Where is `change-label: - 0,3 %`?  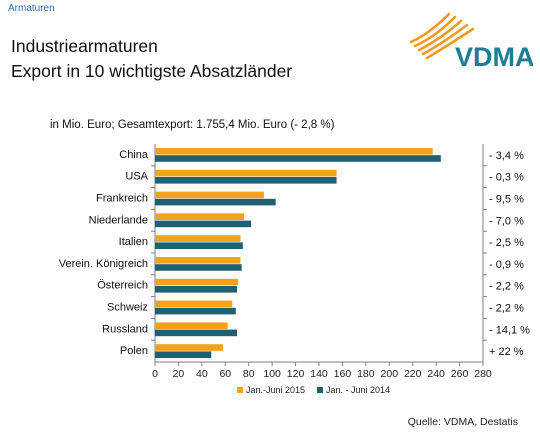
change-label: - 0,3 % is located at coordinates (506, 178).